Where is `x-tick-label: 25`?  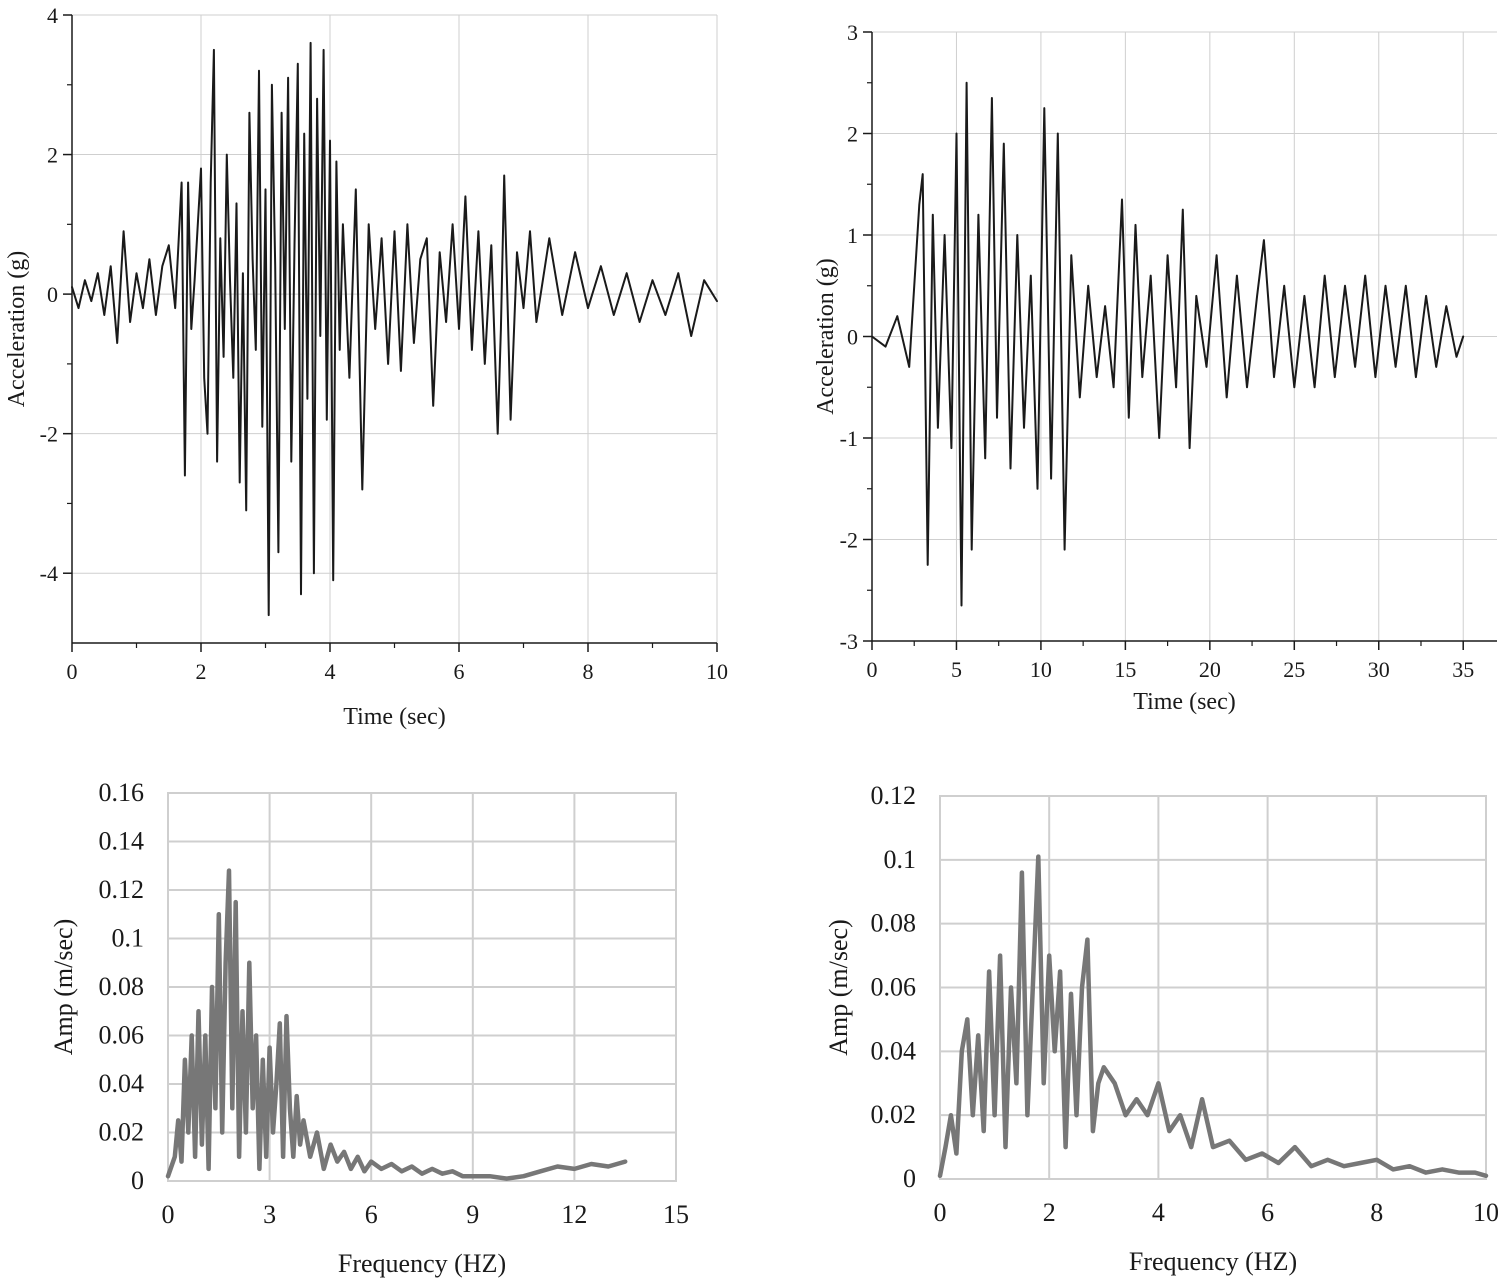
x-tick-label: 25 is located at coordinates (1294, 669).